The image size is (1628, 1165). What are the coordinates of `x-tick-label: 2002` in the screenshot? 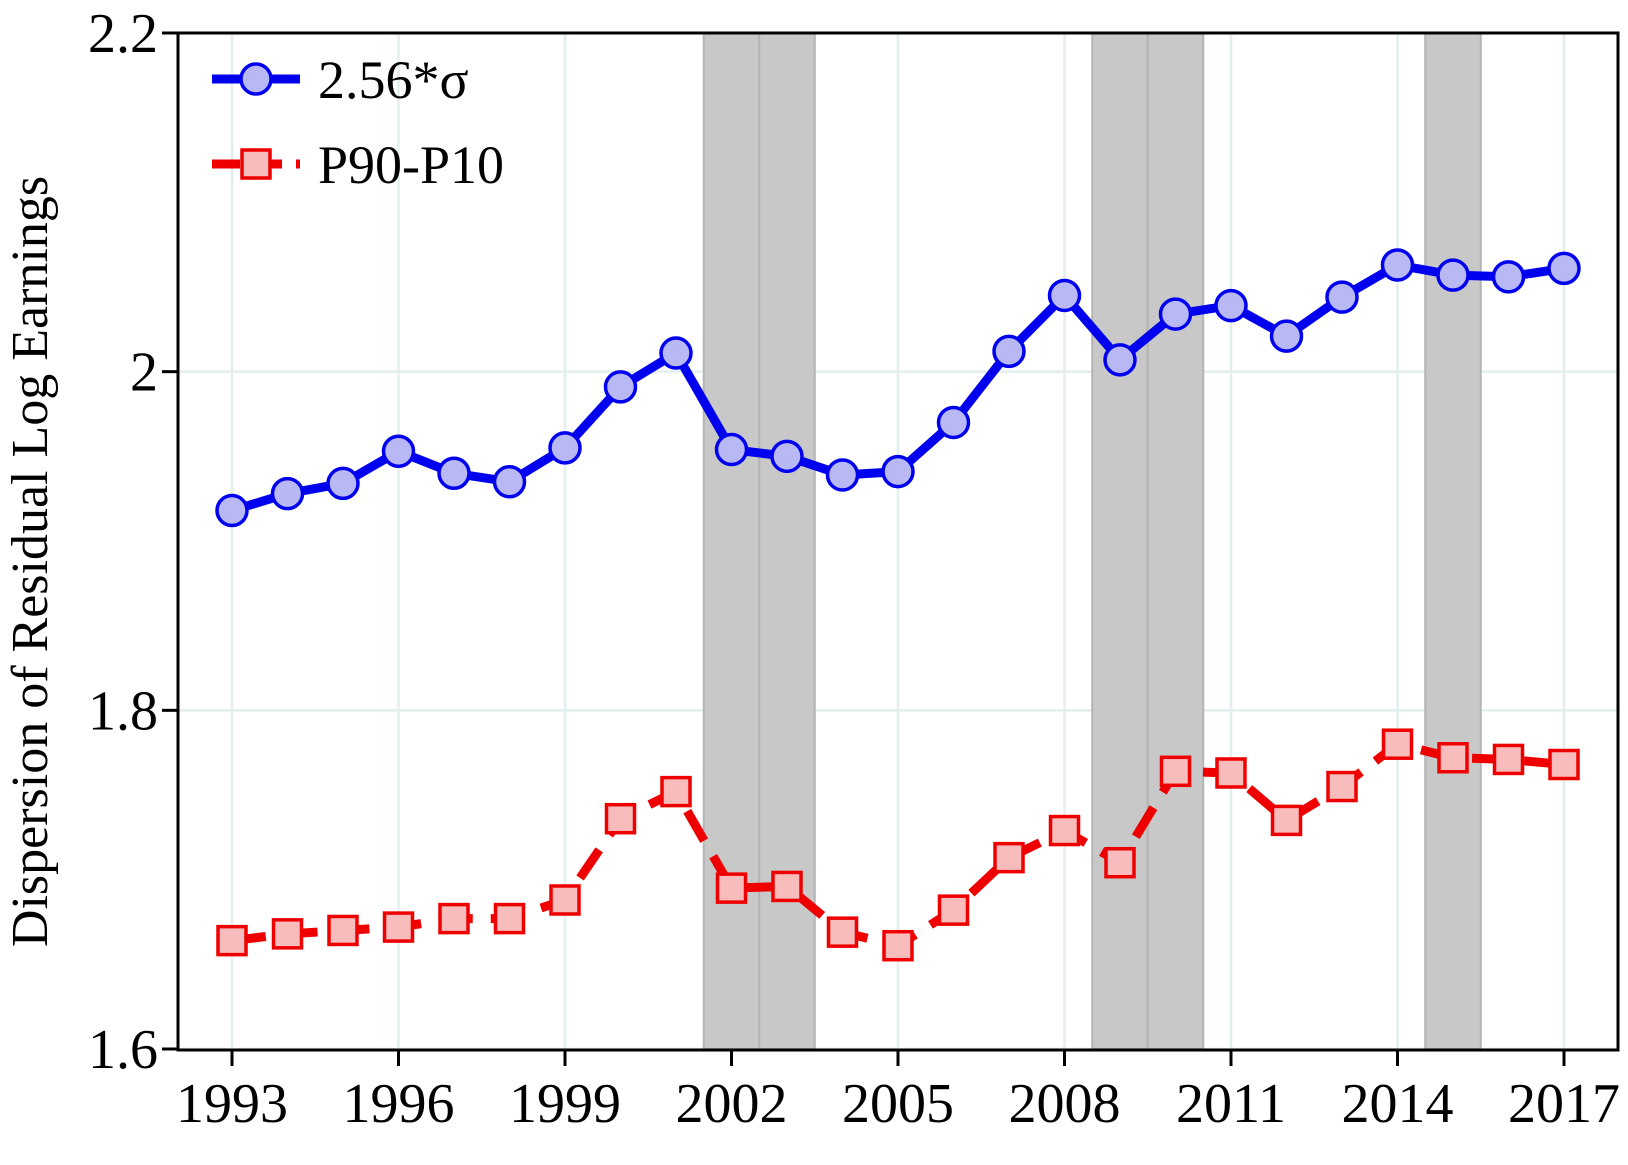 It's located at (732, 1104).